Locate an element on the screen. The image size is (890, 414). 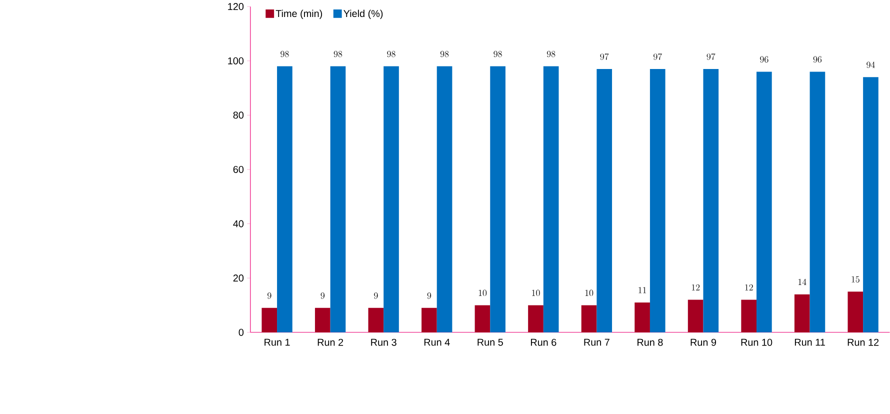
x-tick-label: Run 11 is located at coordinates (809, 342).